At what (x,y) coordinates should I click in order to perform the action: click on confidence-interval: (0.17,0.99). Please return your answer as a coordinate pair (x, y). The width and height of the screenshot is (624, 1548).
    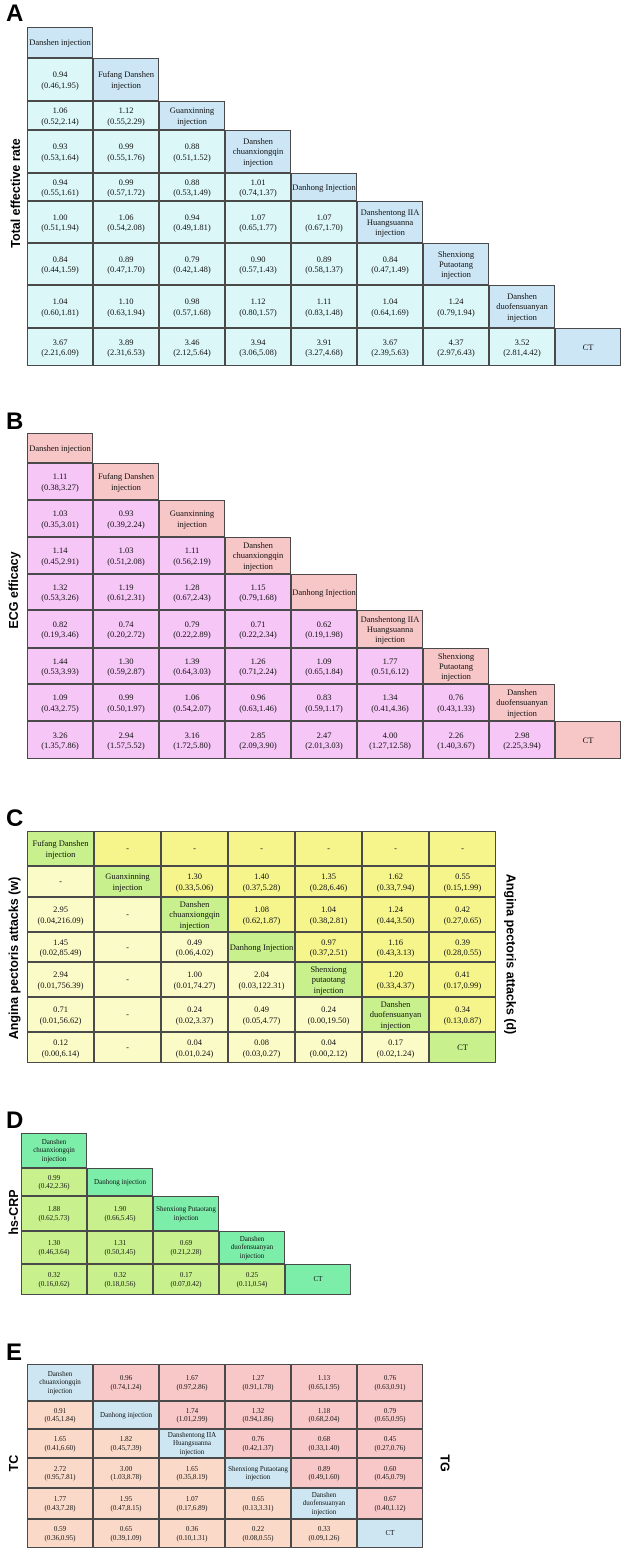
    Looking at the image, I should click on (462, 984).